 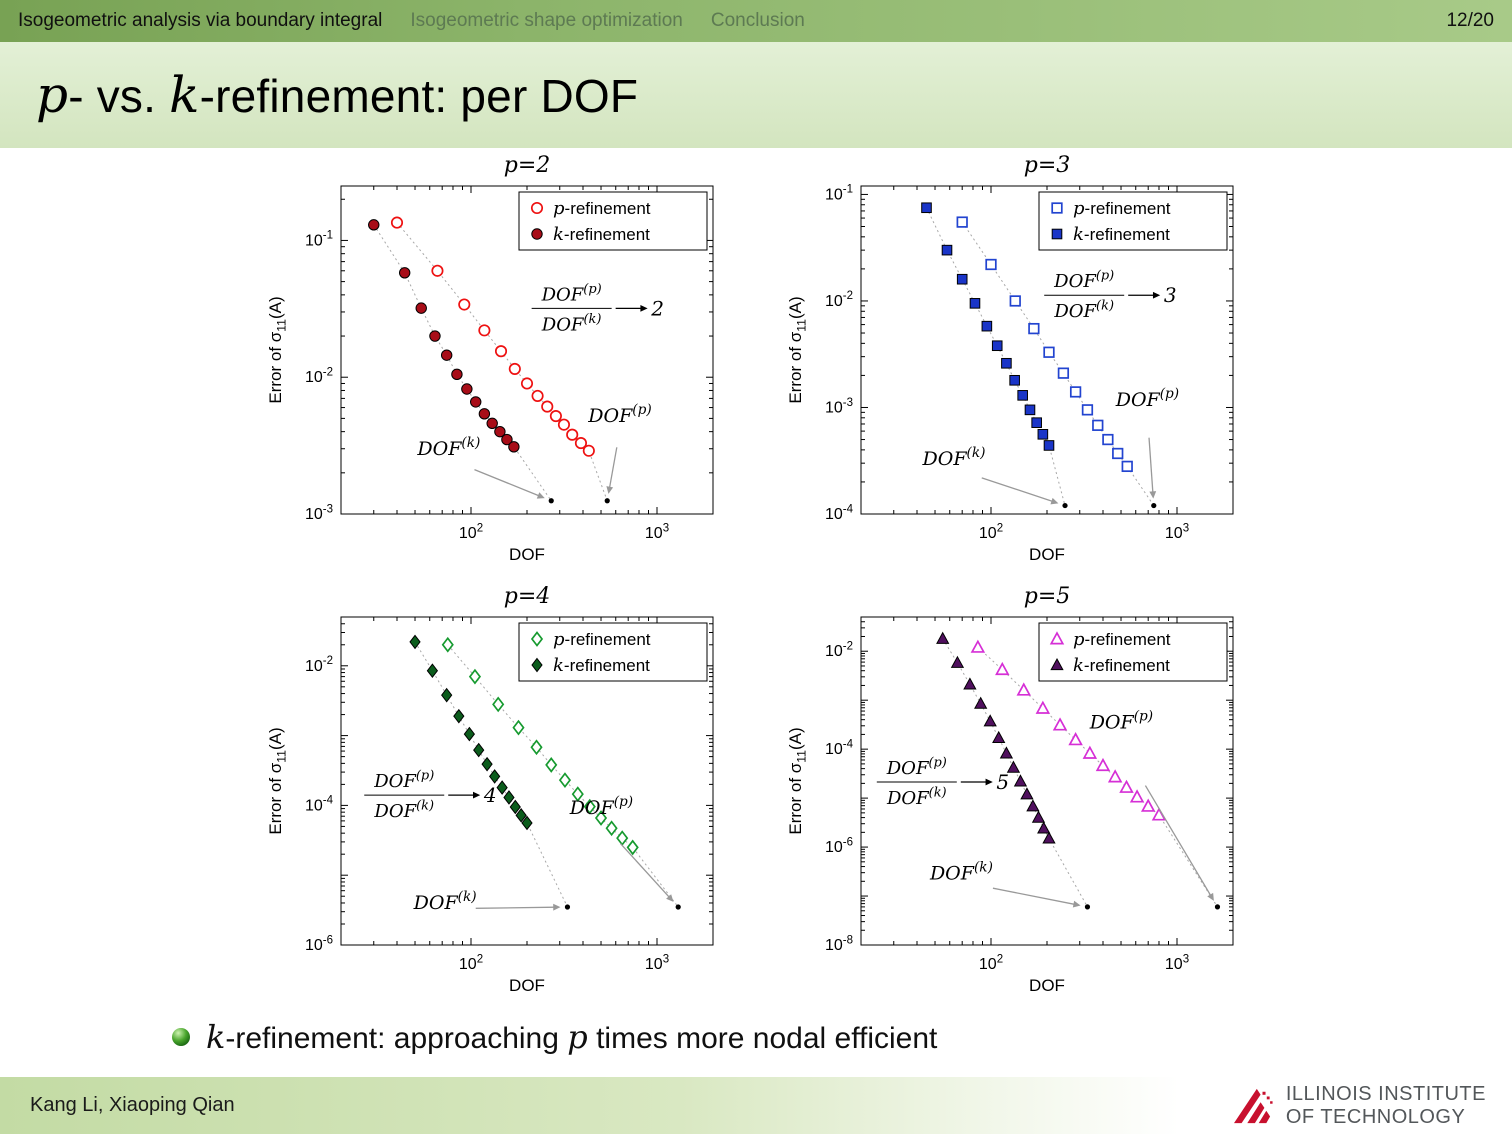 I want to click on bullet-mid: -refinement: approaching, so click(x=396, y=1038).